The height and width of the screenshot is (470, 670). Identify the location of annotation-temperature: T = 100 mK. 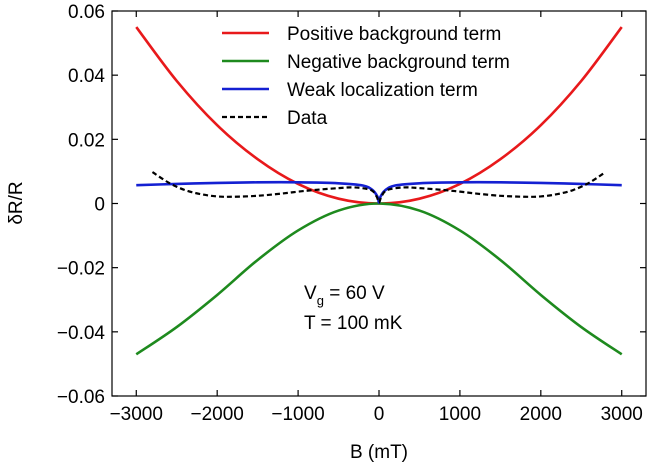
(353, 323).